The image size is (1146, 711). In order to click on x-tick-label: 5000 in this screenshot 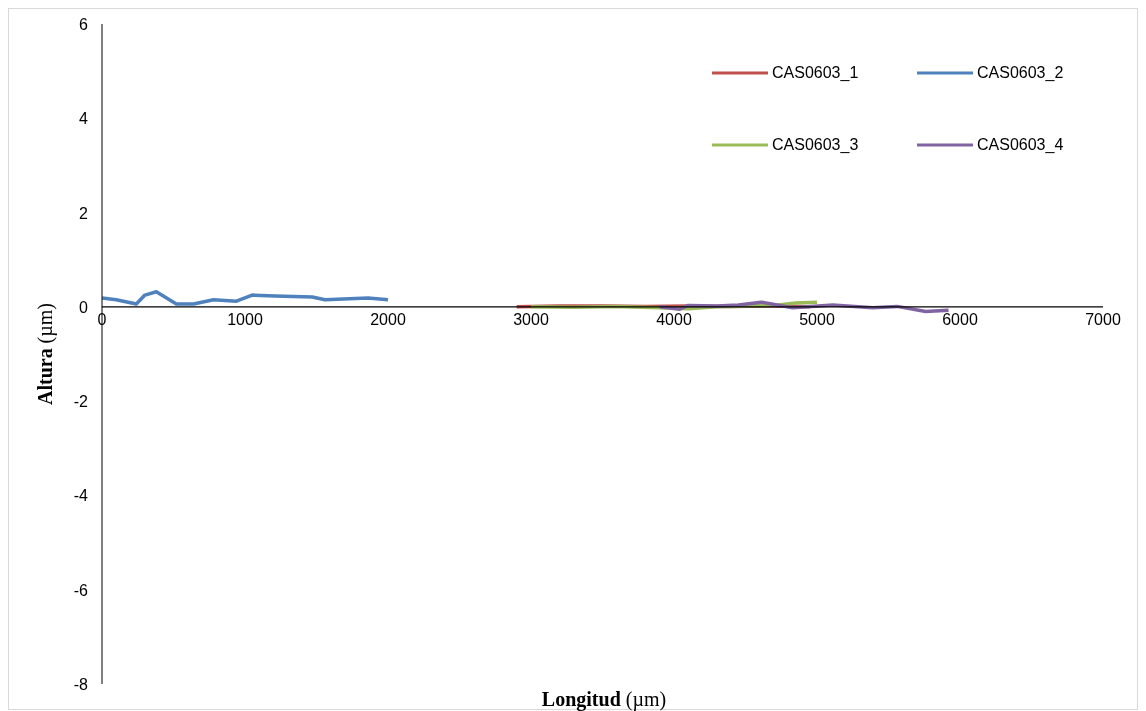, I will do `click(817, 319)`.